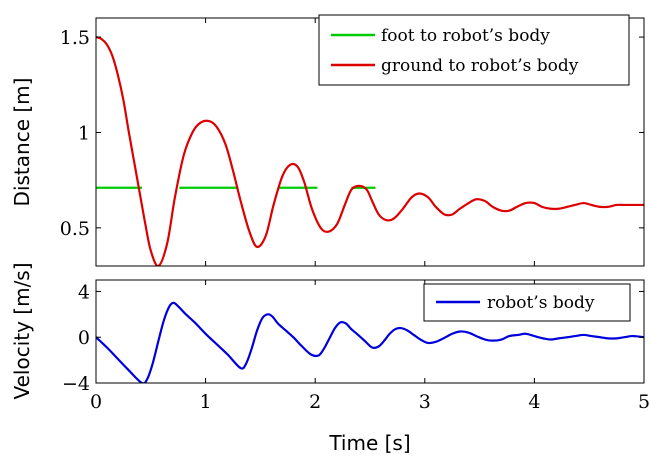  I want to click on velocity-y-tick-label: 0, so click(84, 338).